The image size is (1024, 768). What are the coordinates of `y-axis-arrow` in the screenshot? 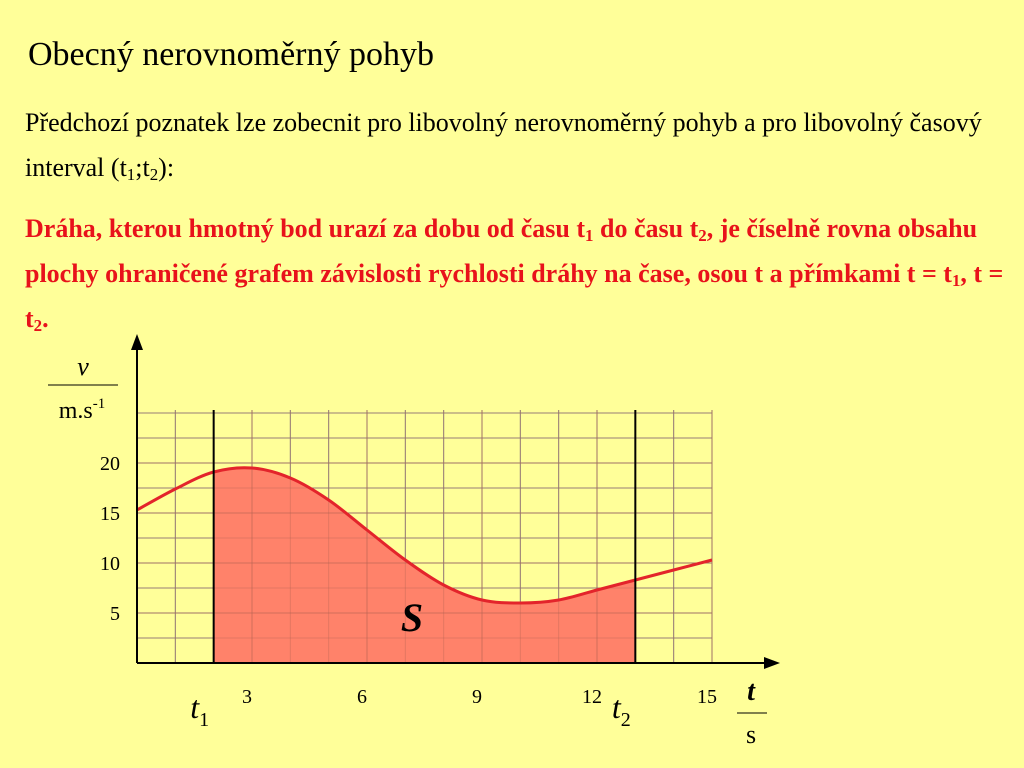 It's located at (137, 342).